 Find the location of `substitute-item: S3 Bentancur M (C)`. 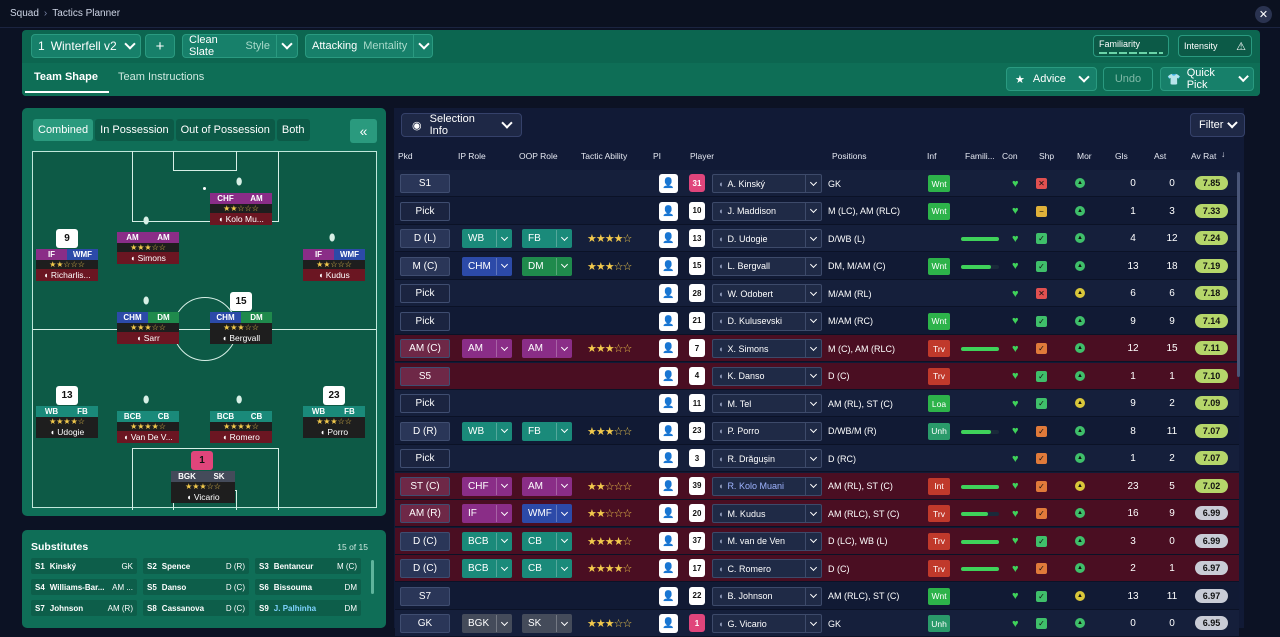

substitute-item: S3 Bentancur M (C) is located at coordinates (308, 566).